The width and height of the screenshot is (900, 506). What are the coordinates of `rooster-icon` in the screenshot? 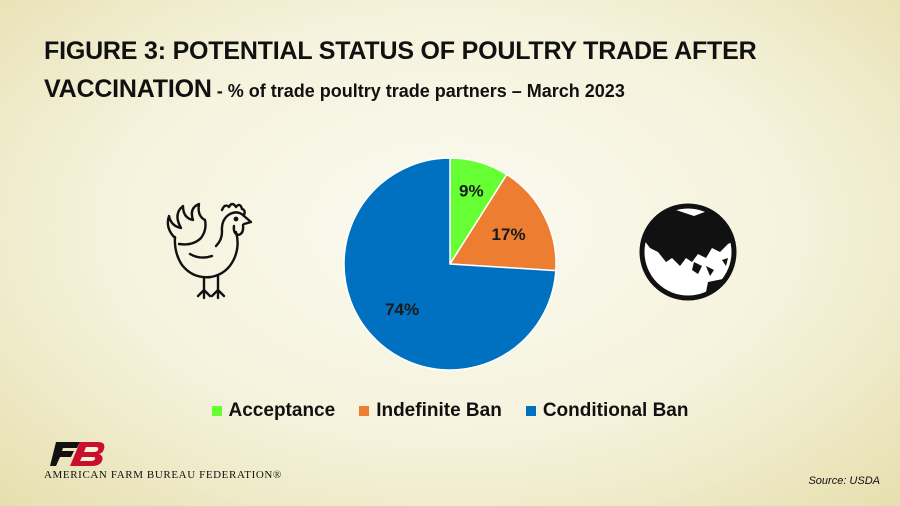 It's located at (209, 251).